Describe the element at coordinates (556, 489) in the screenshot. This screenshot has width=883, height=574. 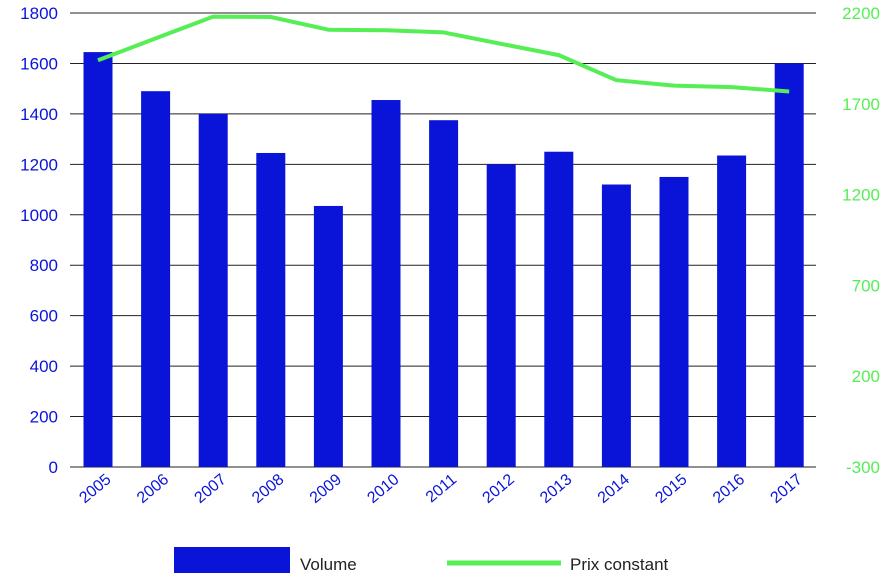
I see `x-tick-label: 2013` at that location.